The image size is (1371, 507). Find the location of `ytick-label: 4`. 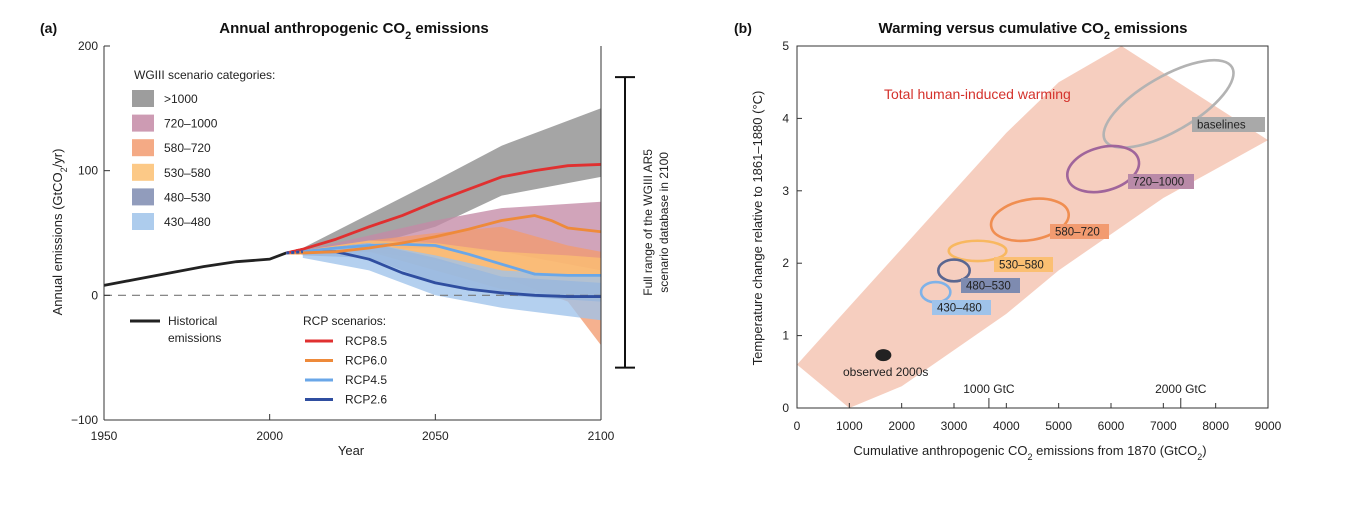

ytick-label: 4 is located at coordinates (785, 118).